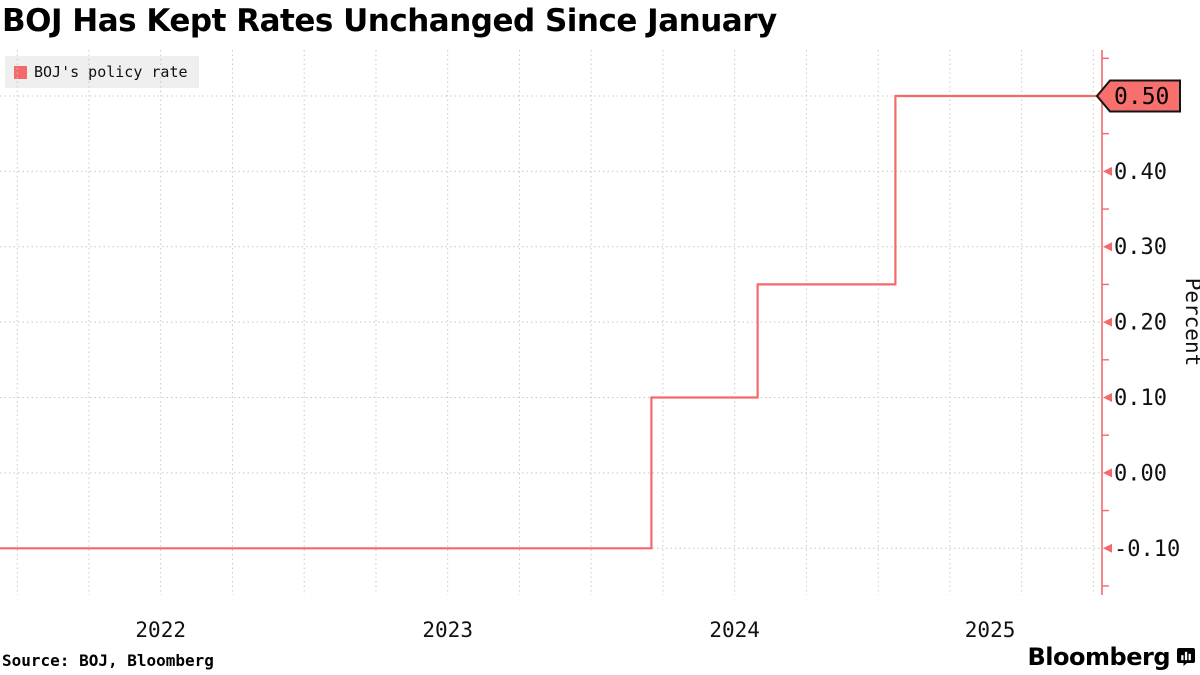 This screenshot has width=1200, height=675. Describe the element at coordinates (1147, 549) in the screenshot. I see `y-tick-label: -0.10` at that location.